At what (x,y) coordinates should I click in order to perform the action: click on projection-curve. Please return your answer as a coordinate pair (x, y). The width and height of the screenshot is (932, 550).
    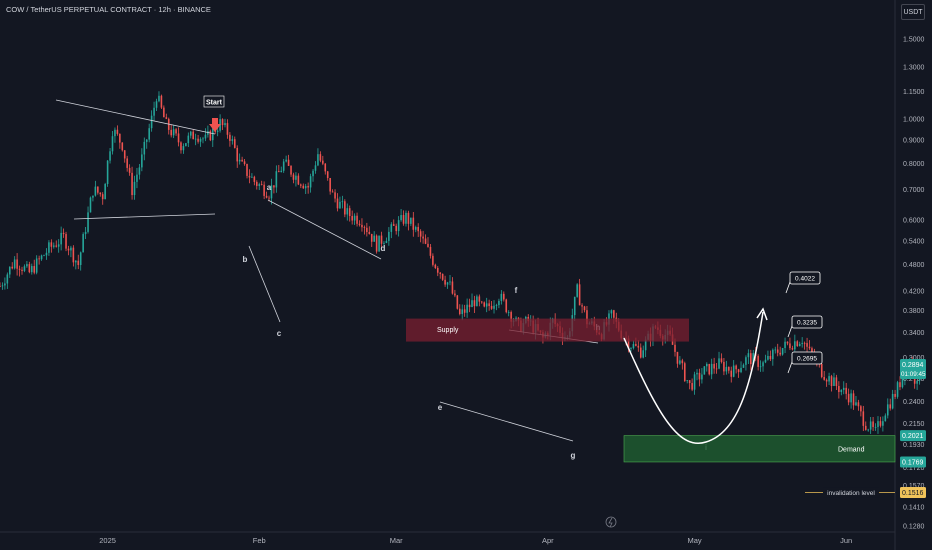
    Looking at the image, I should click on (693, 377).